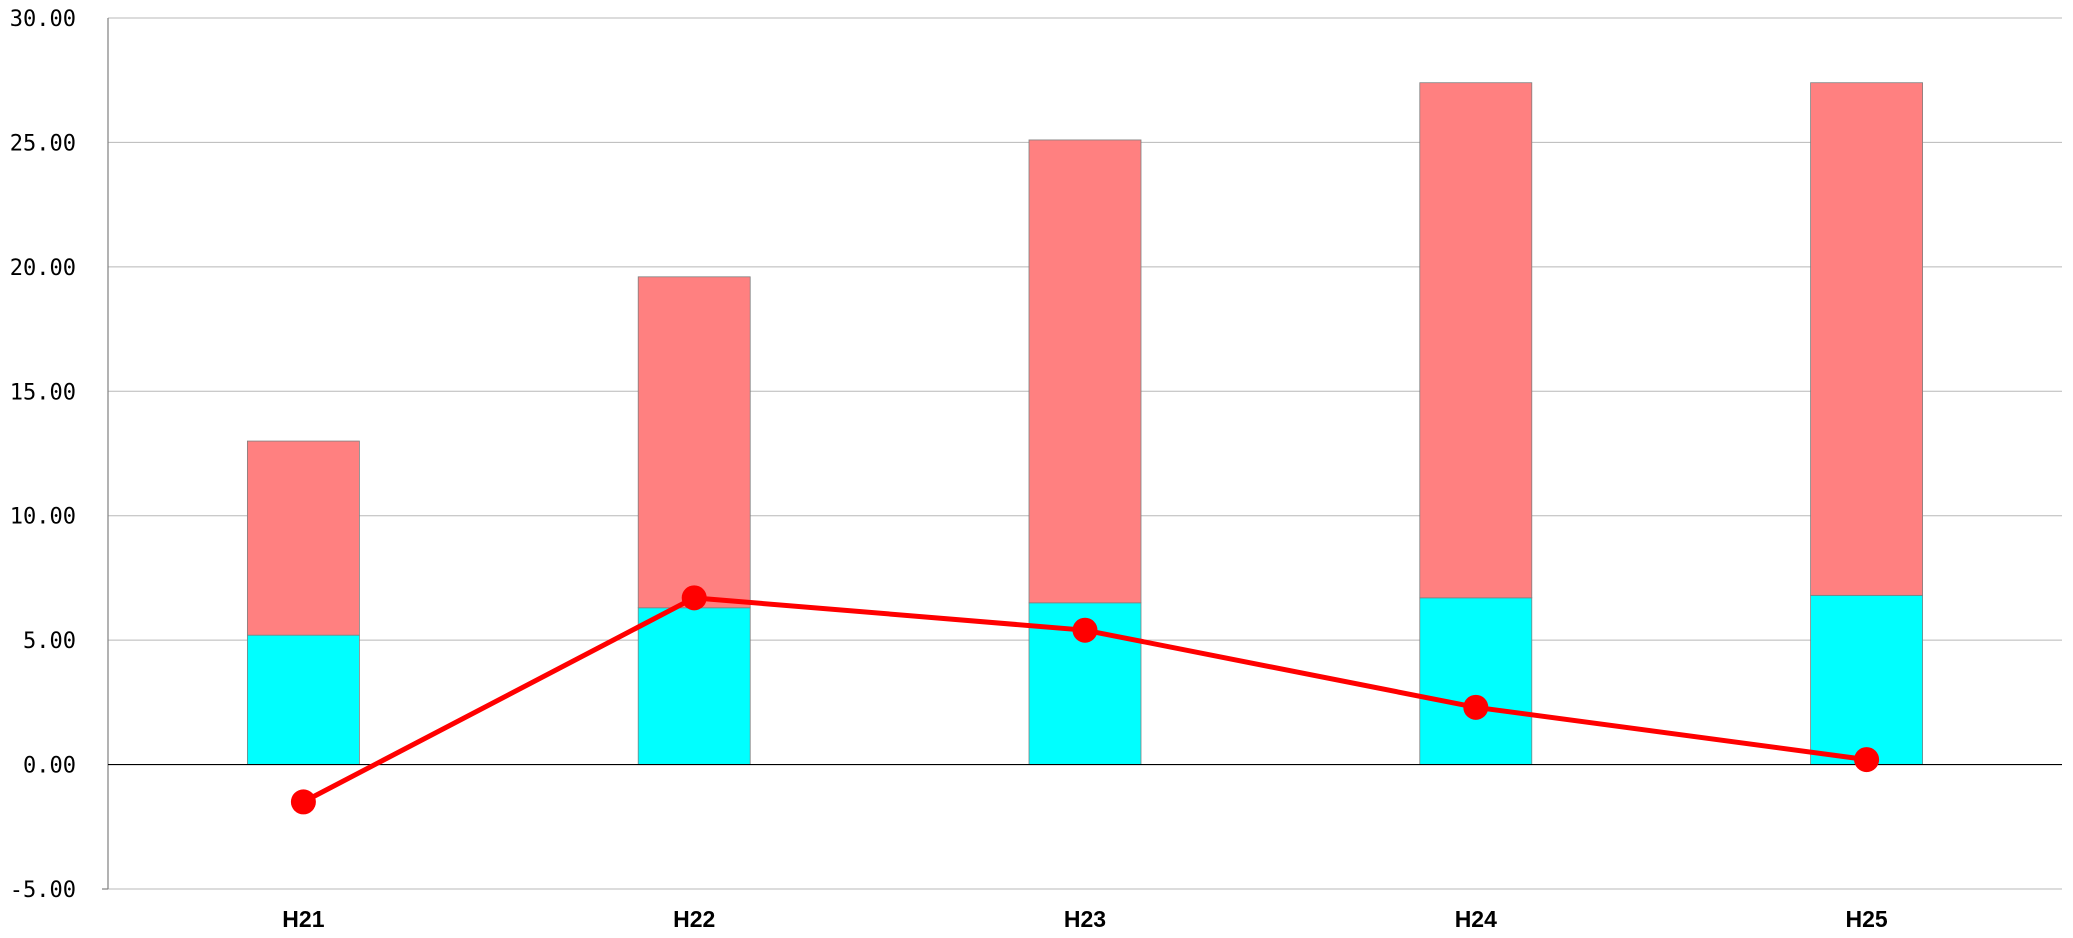 The width and height of the screenshot is (2073, 938). I want to click on y-tick-label: 25.00, so click(43, 143).